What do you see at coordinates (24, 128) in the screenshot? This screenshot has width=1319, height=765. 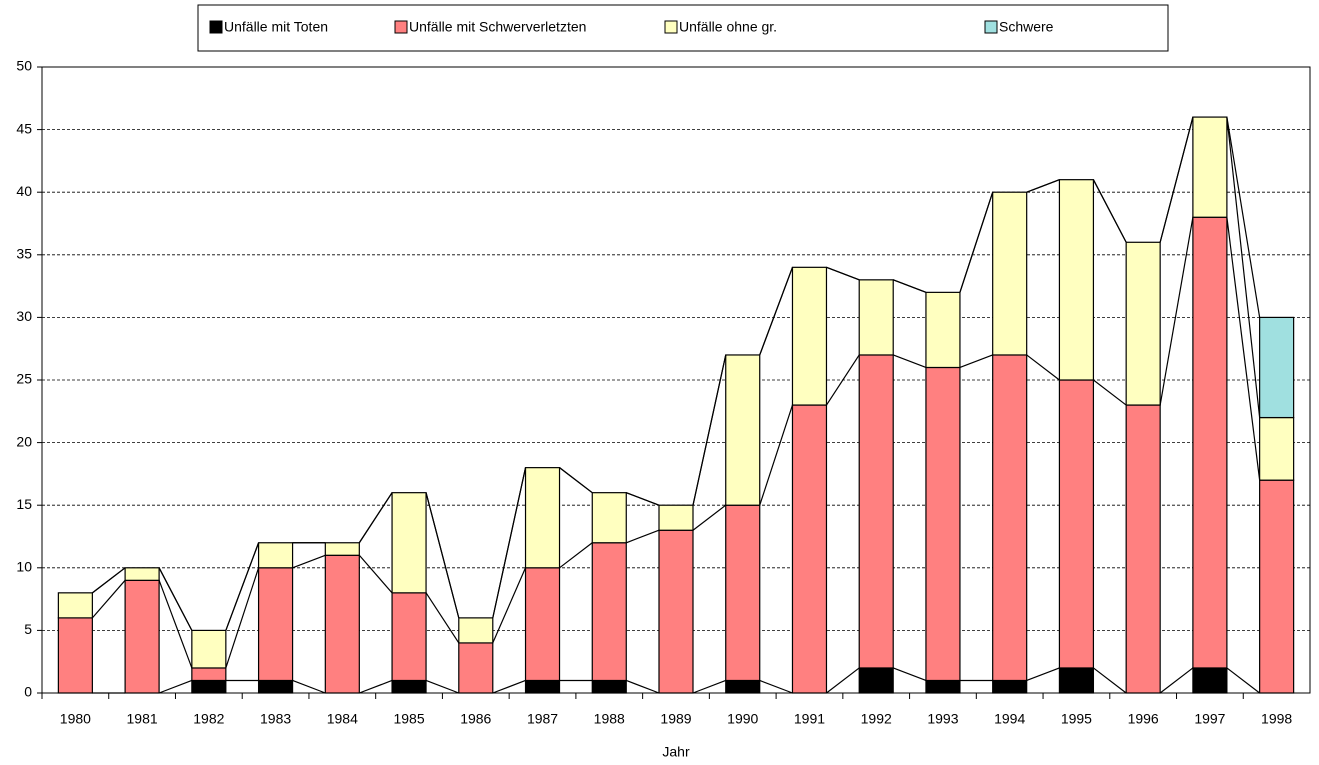 I see `y-tick-label: 45` at bounding box center [24, 128].